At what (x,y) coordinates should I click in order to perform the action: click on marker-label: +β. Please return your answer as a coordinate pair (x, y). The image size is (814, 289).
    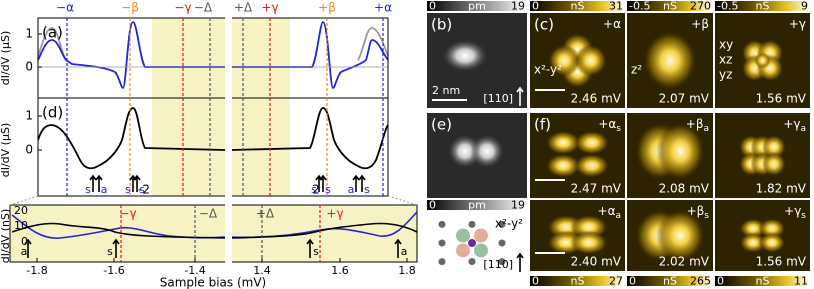
    Looking at the image, I should click on (327, 8).